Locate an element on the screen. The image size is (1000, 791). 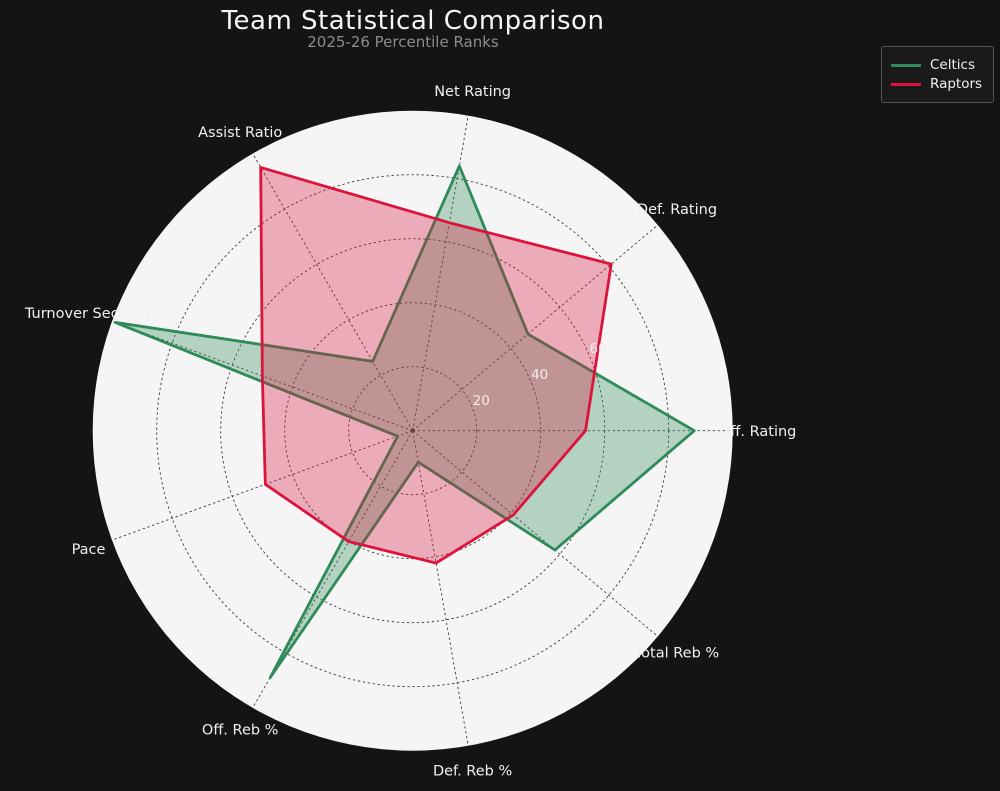
axis-label-assist-ratio: Assist Ratio is located at coordinates (240, 133).